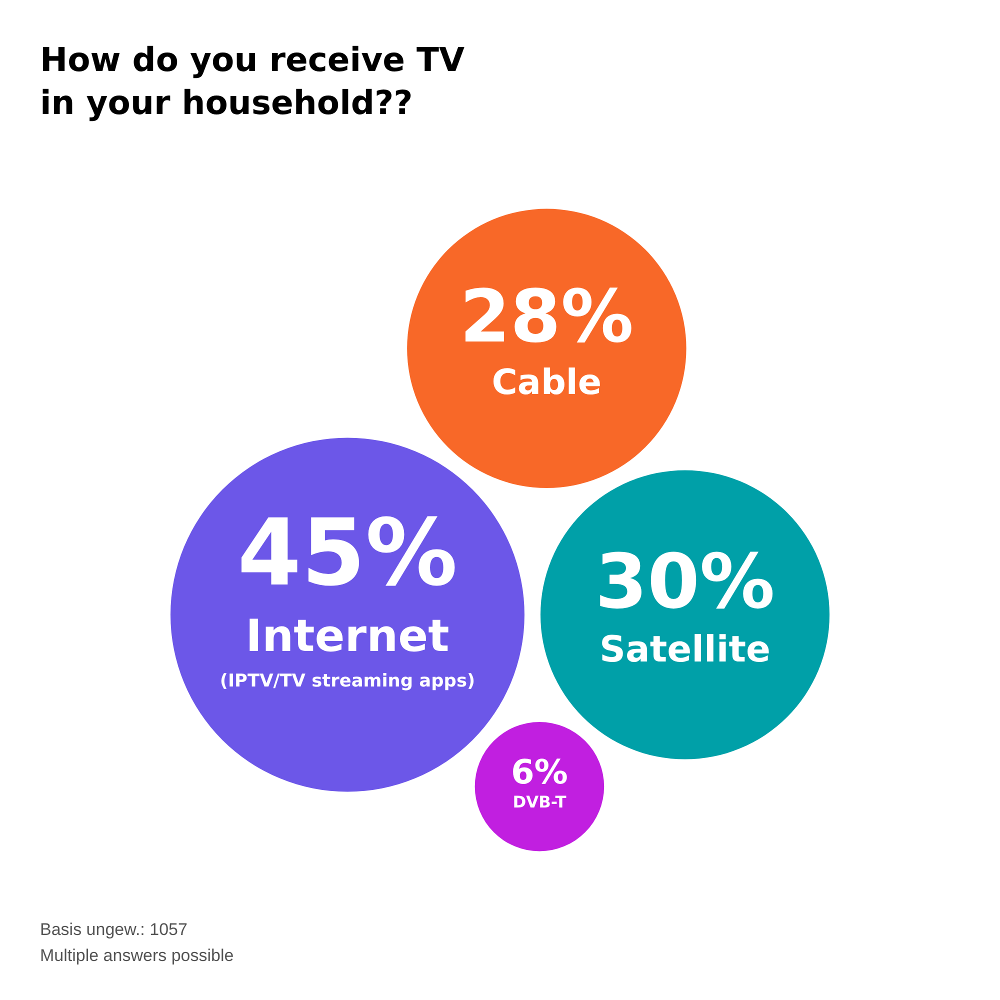 The height and width of the screenshot is (1000, 1000). I want to click on data-label: 28%, so click(547, 317).